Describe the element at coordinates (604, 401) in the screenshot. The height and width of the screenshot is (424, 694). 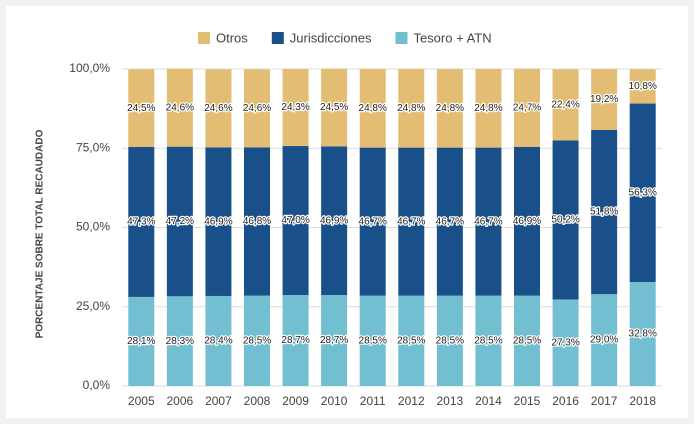
I see `x-tick-label: 2017` at that location.